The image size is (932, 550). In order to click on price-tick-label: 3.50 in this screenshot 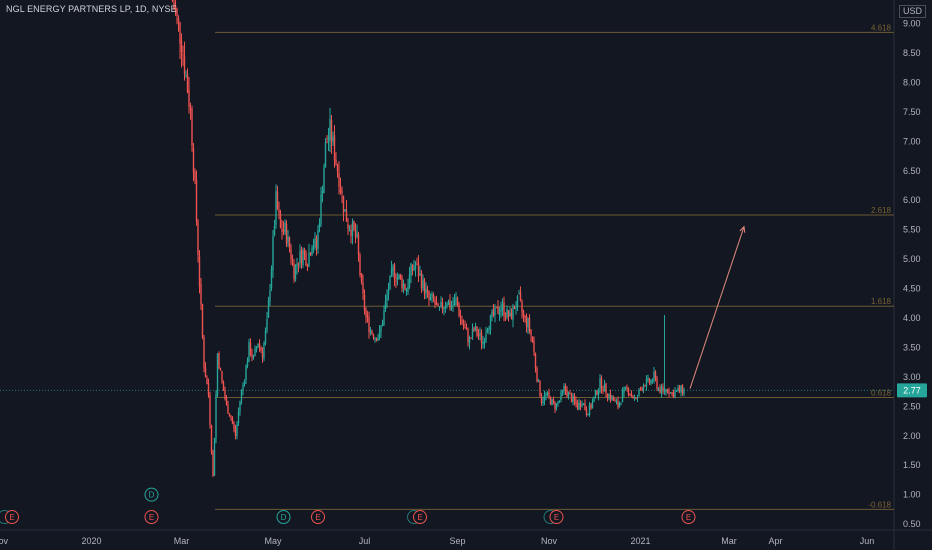, I will do `click(912, 347)`.